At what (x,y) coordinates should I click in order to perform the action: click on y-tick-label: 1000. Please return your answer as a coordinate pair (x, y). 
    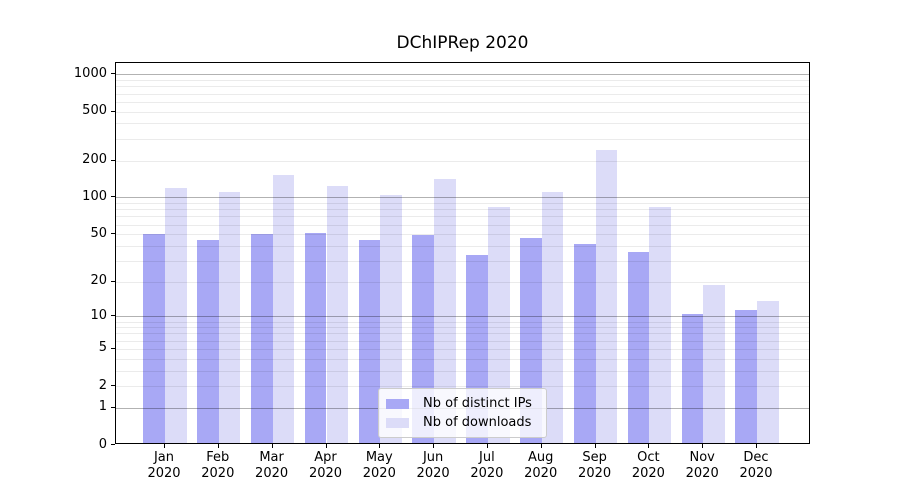
    Looking at the image, I should click on (90, 73).